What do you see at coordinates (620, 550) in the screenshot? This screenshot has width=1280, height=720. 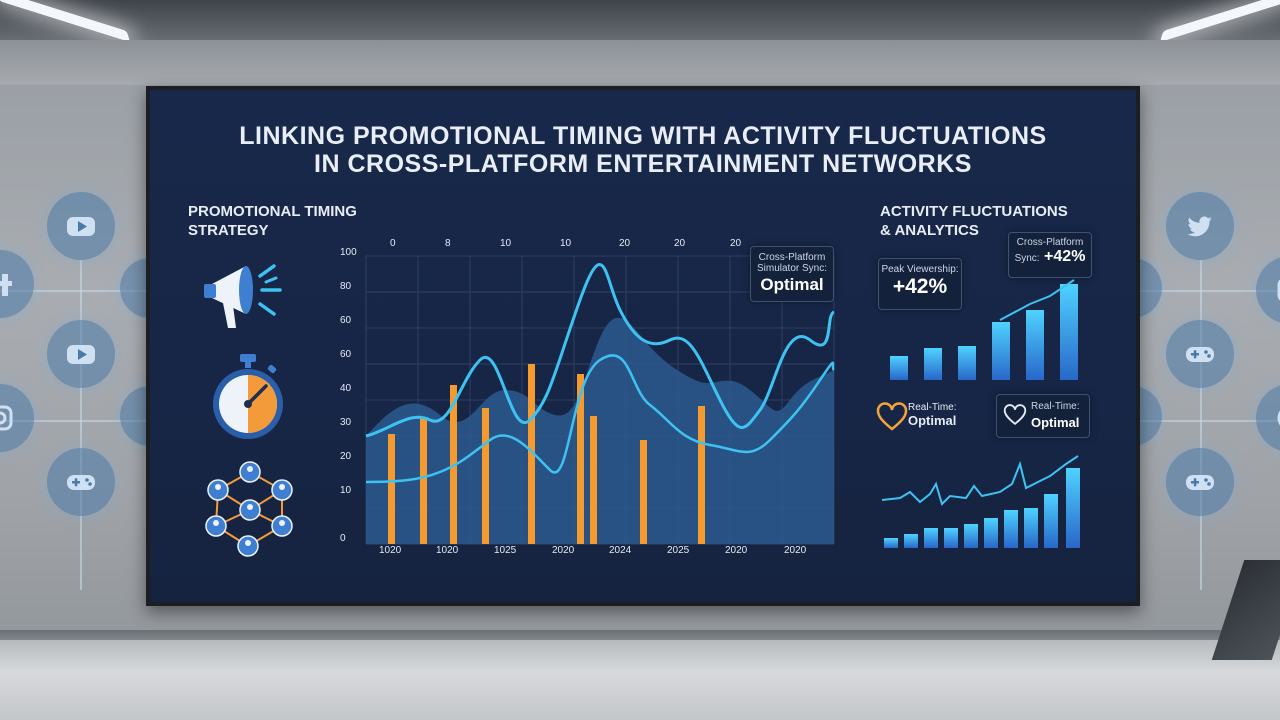 I see `x-tick-label: 2024` at bounding box center [620, 550].